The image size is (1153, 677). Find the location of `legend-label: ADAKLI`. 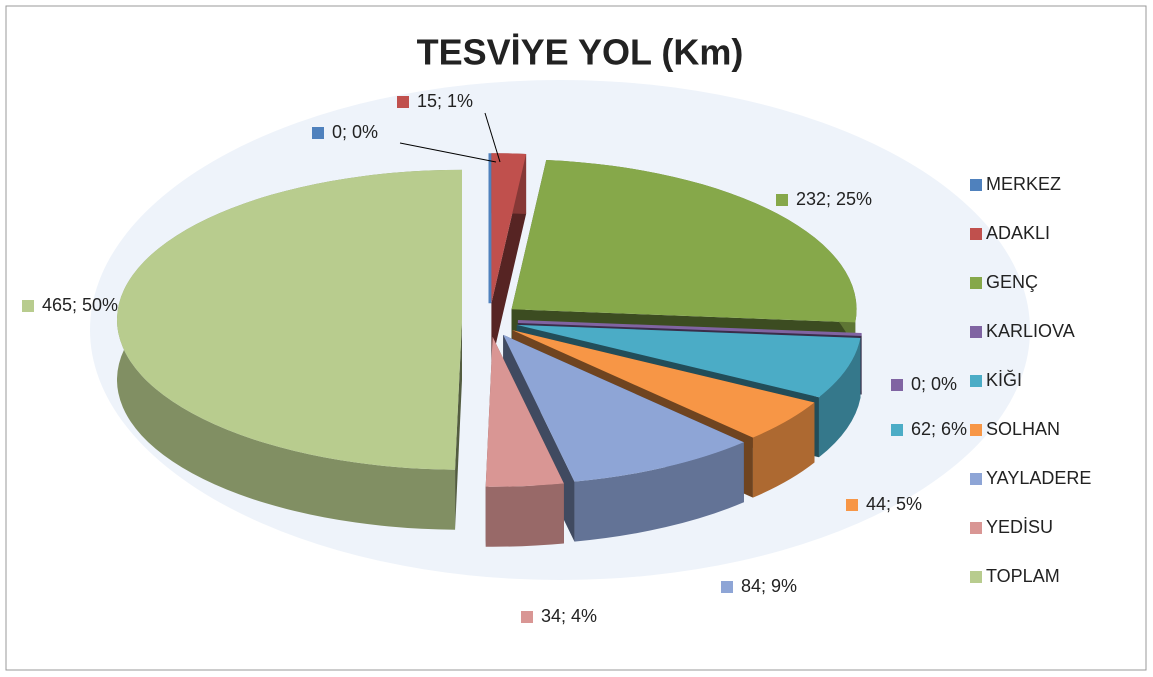

legend-label: ADAKLI is located at coordinates (1018, 233).